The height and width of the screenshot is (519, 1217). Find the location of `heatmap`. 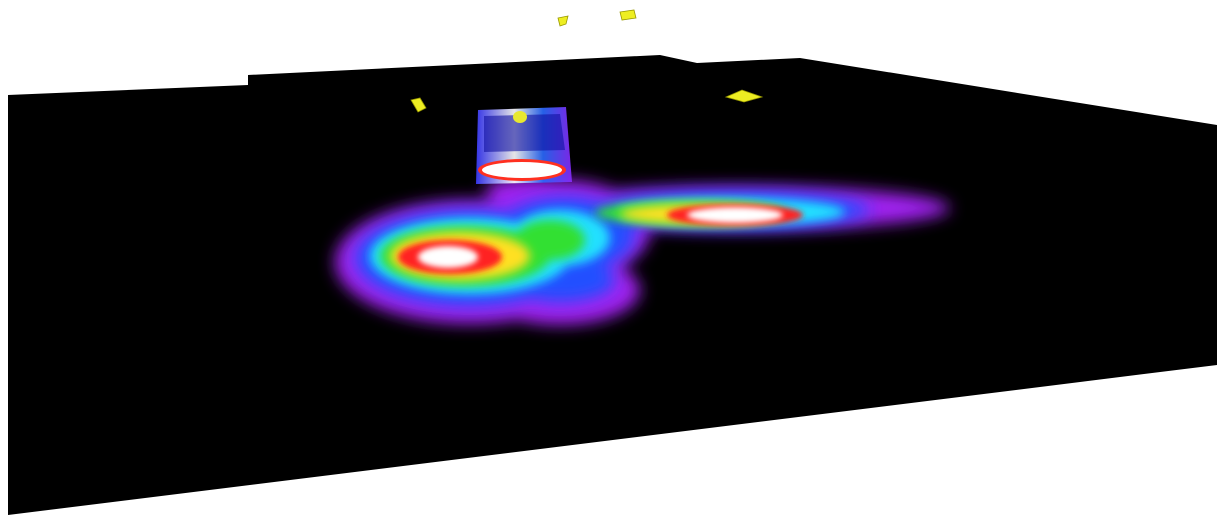

heatmap is located at coordinates (642, 251).